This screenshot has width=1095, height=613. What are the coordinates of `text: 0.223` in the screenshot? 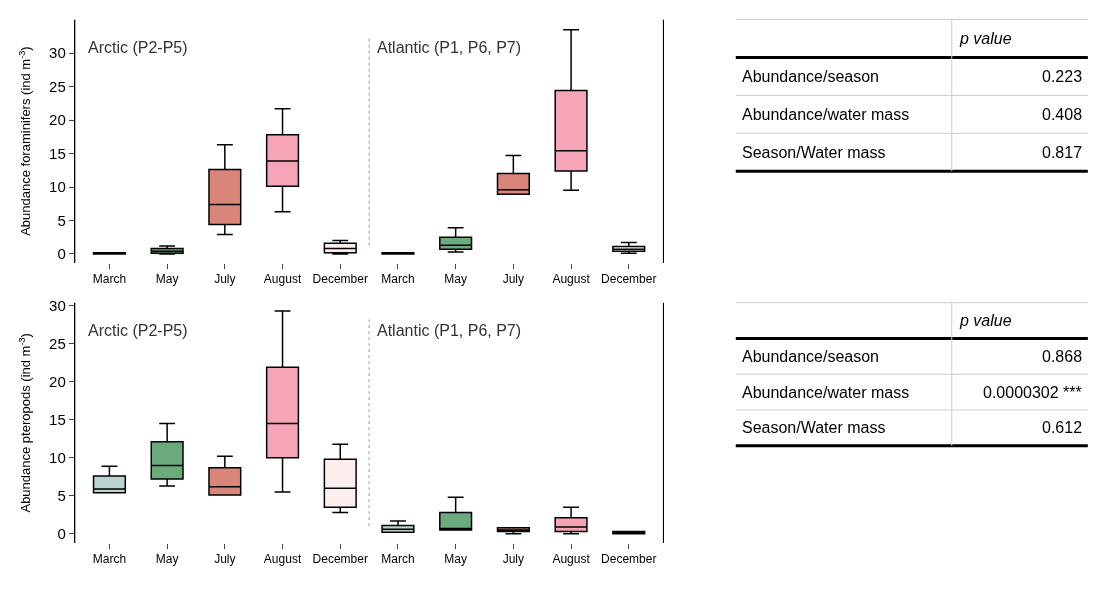 It's located at (1062, 76).